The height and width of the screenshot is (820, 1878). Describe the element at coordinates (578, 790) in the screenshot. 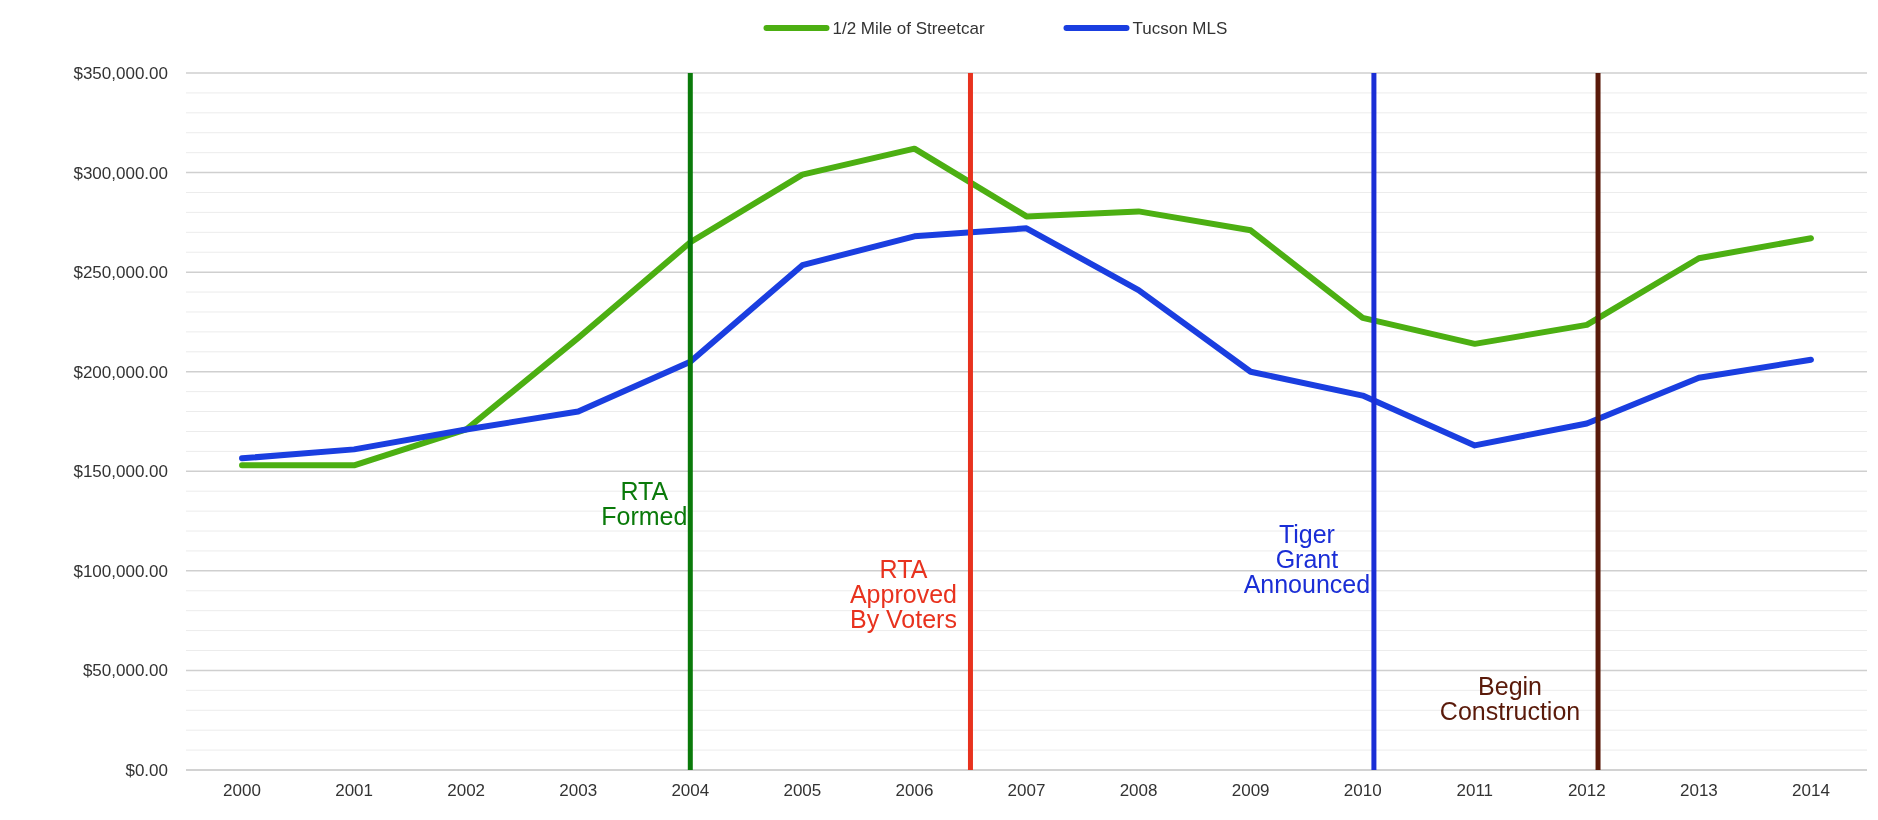

I see `x-tick-label: 2003` at that location.